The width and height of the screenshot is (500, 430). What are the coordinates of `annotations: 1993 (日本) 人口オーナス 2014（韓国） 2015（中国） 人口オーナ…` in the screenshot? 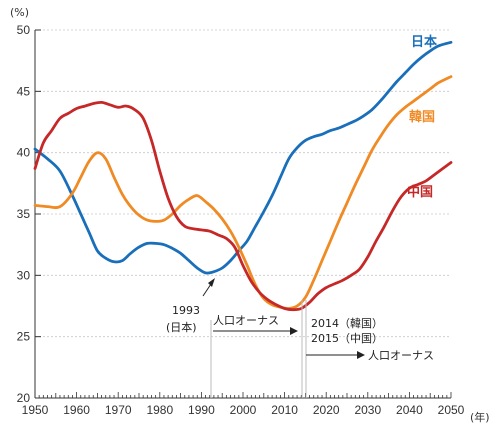 It's located at (300, 338).